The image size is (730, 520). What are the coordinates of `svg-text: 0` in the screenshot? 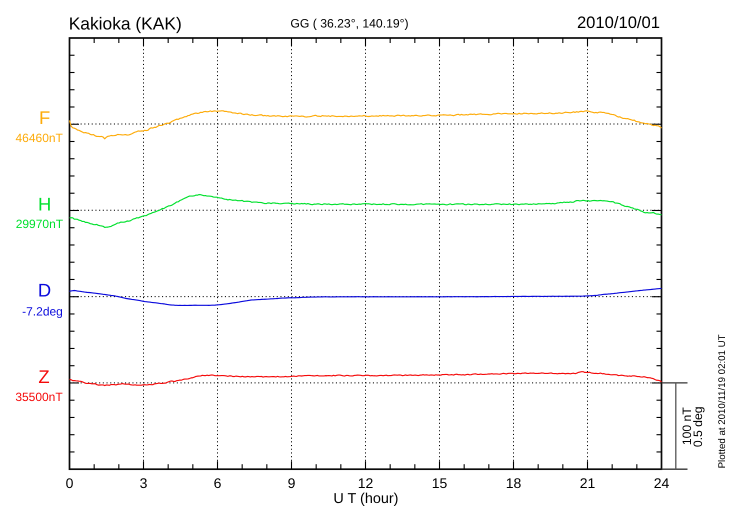 It's located at (70, 483).